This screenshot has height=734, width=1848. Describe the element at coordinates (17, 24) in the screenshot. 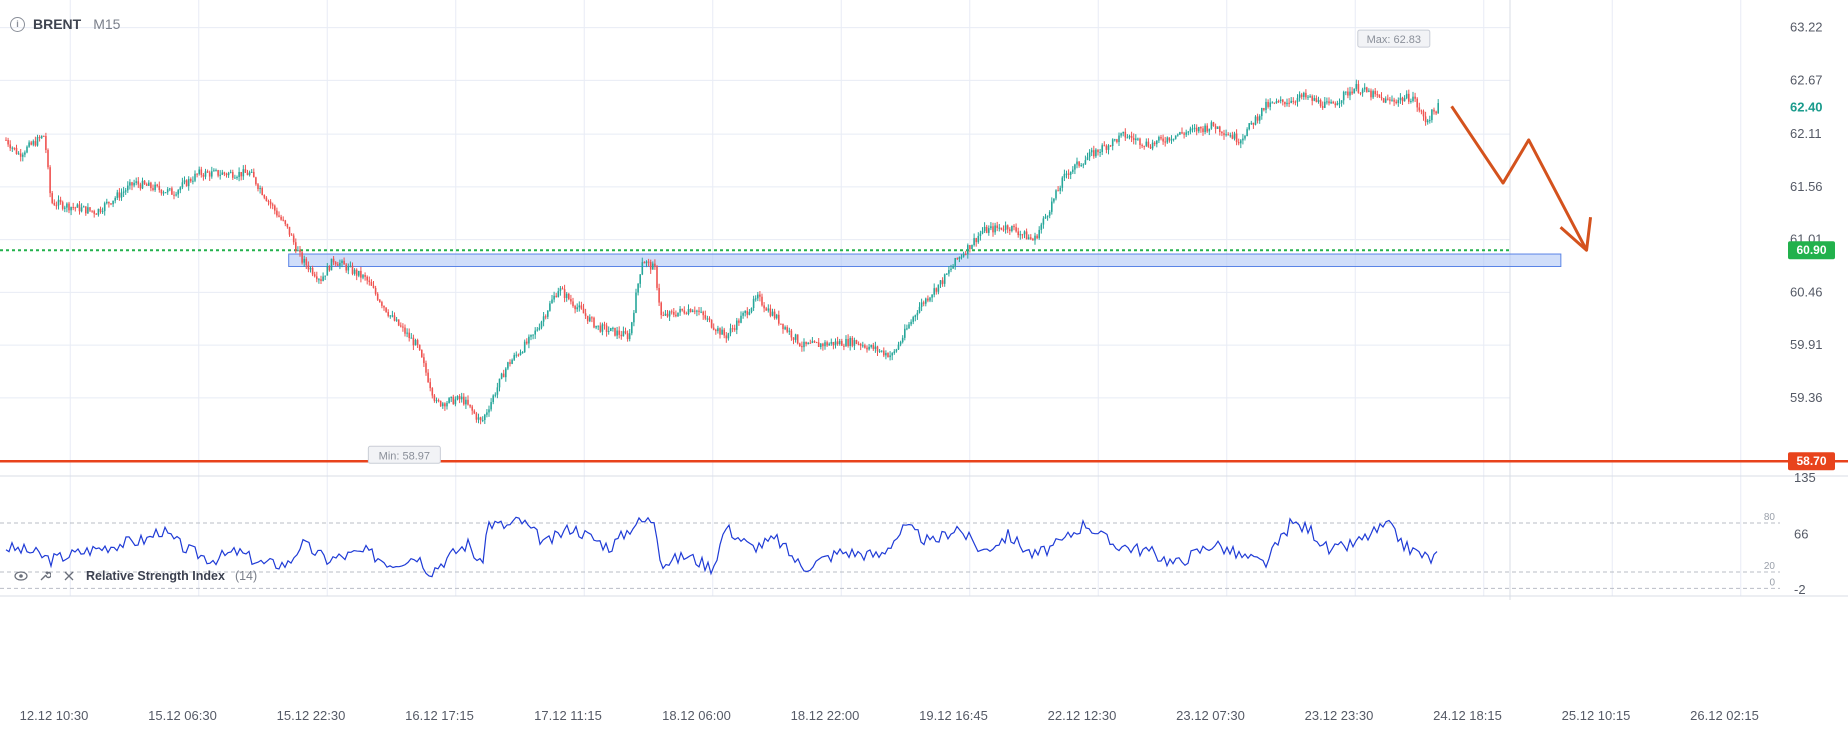

I see `info-icon: i` at that location.